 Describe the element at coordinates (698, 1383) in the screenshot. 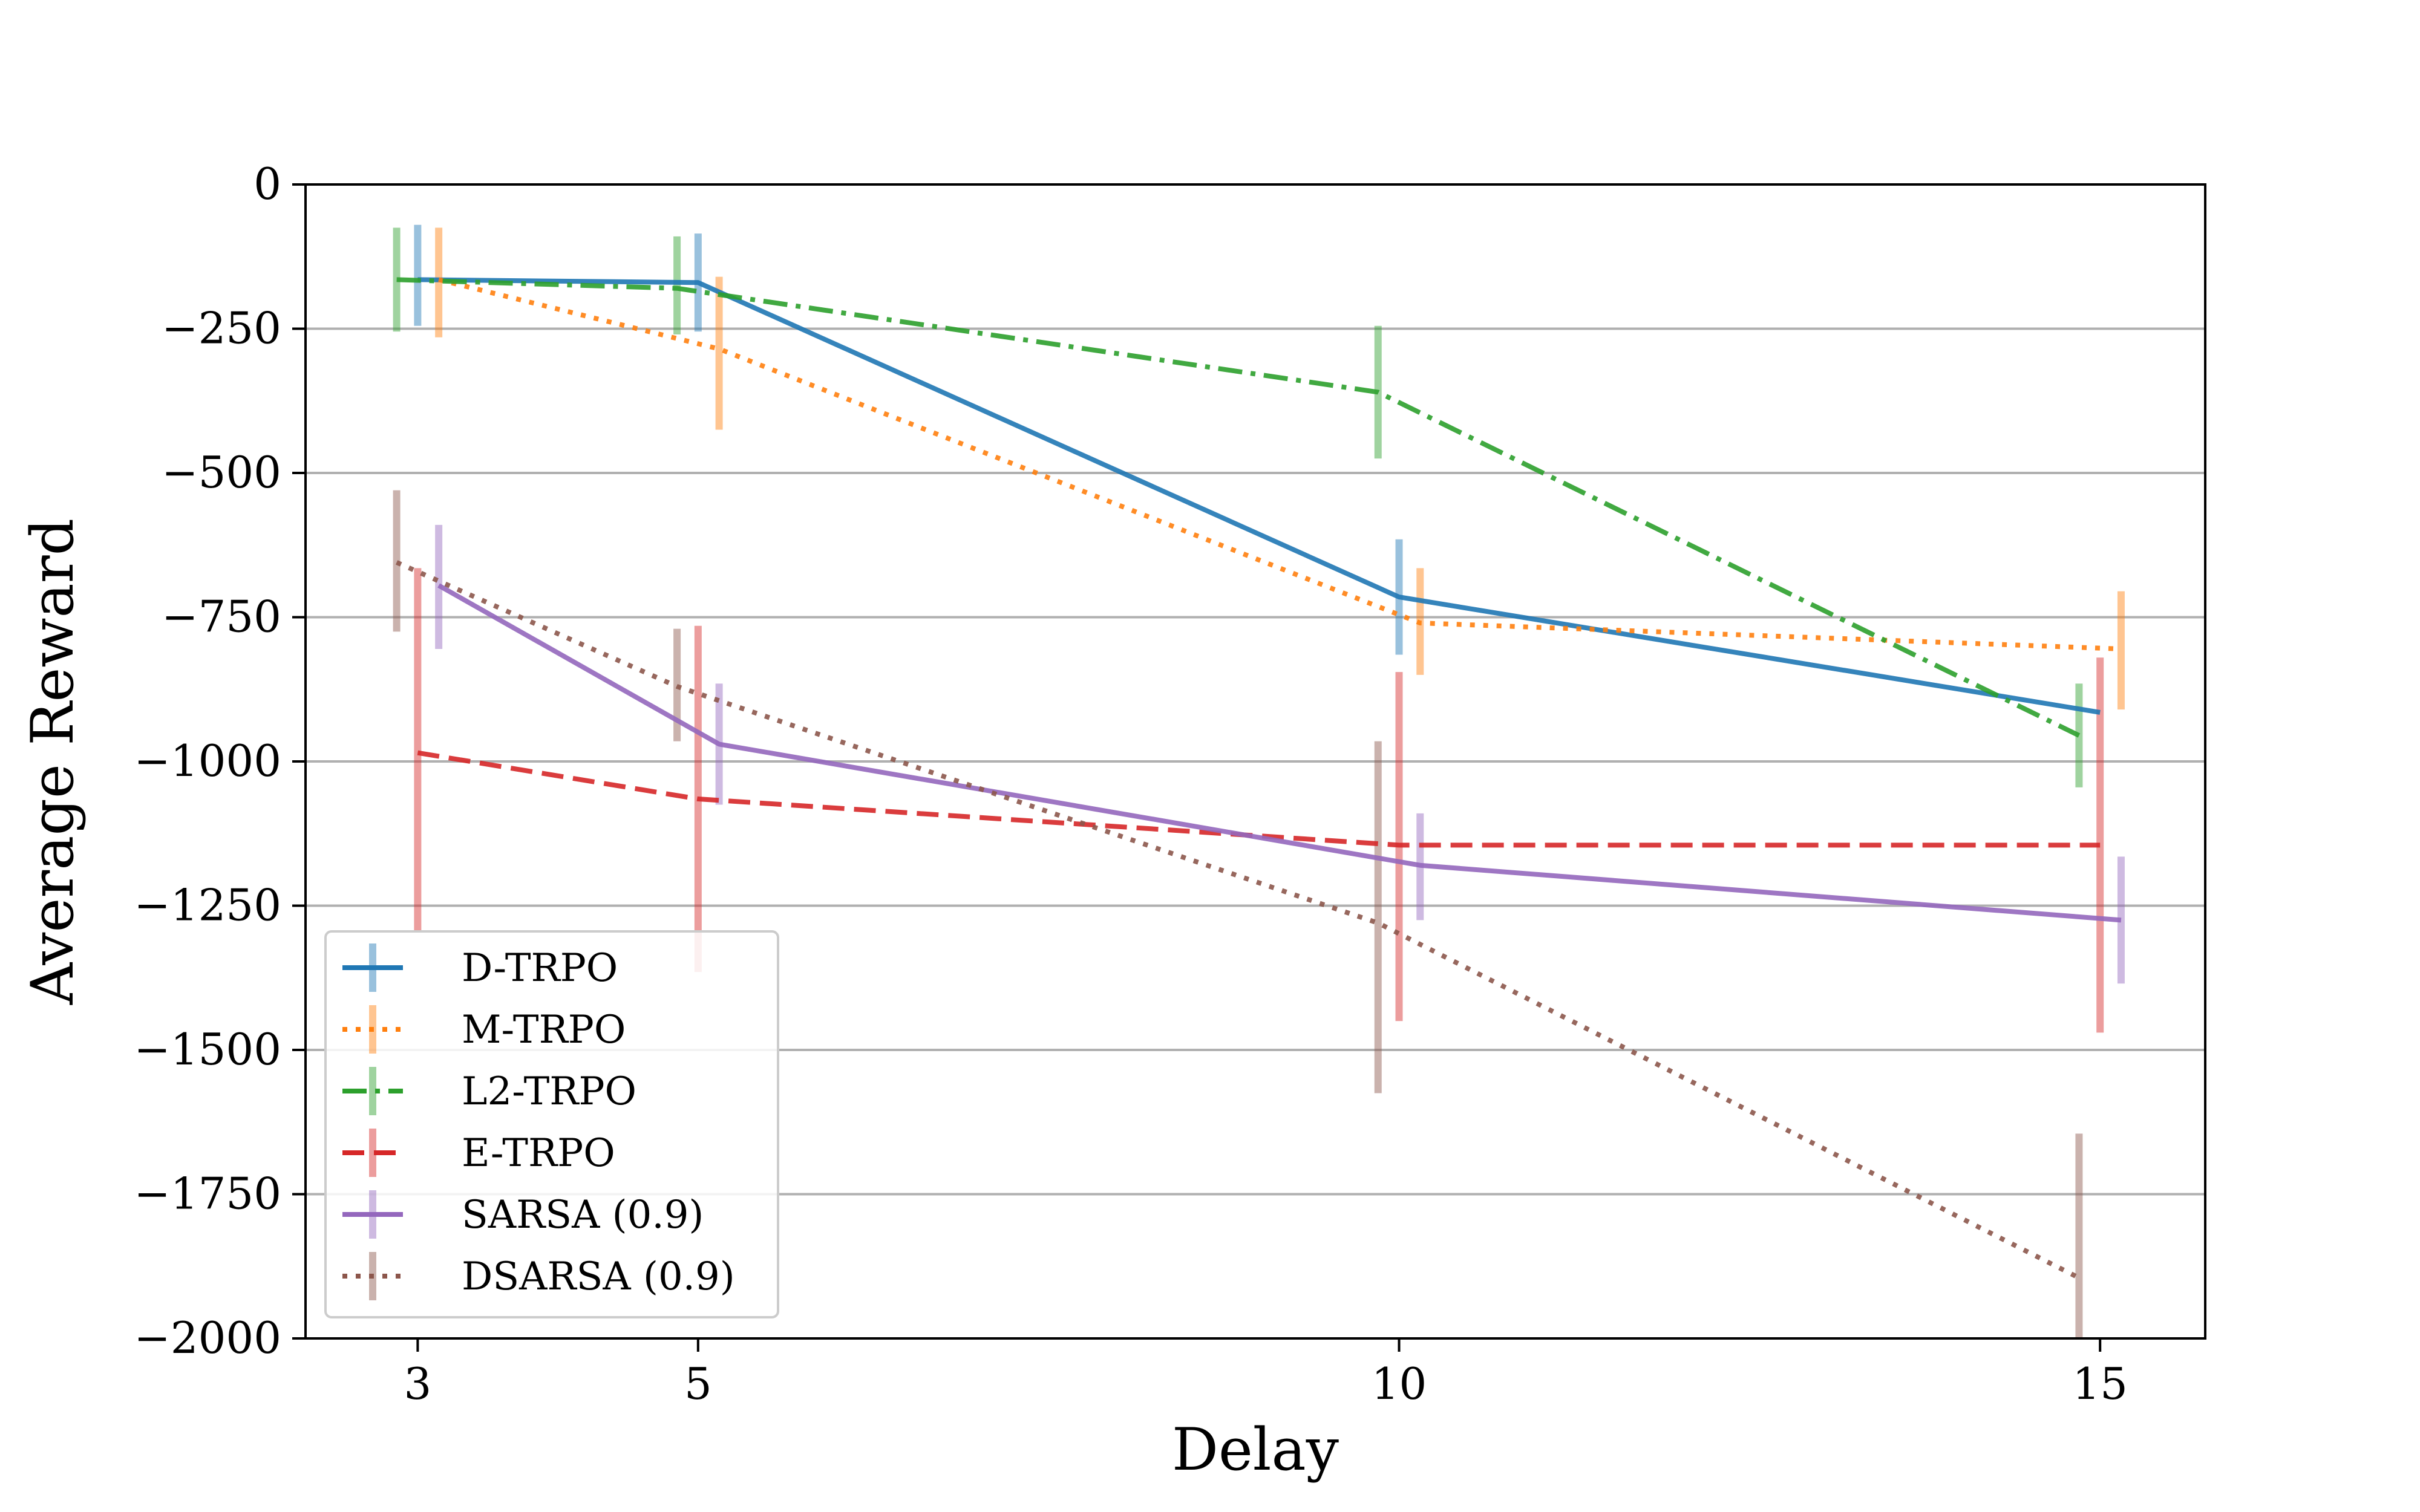

I see `x-tick-label: 5` at that location.